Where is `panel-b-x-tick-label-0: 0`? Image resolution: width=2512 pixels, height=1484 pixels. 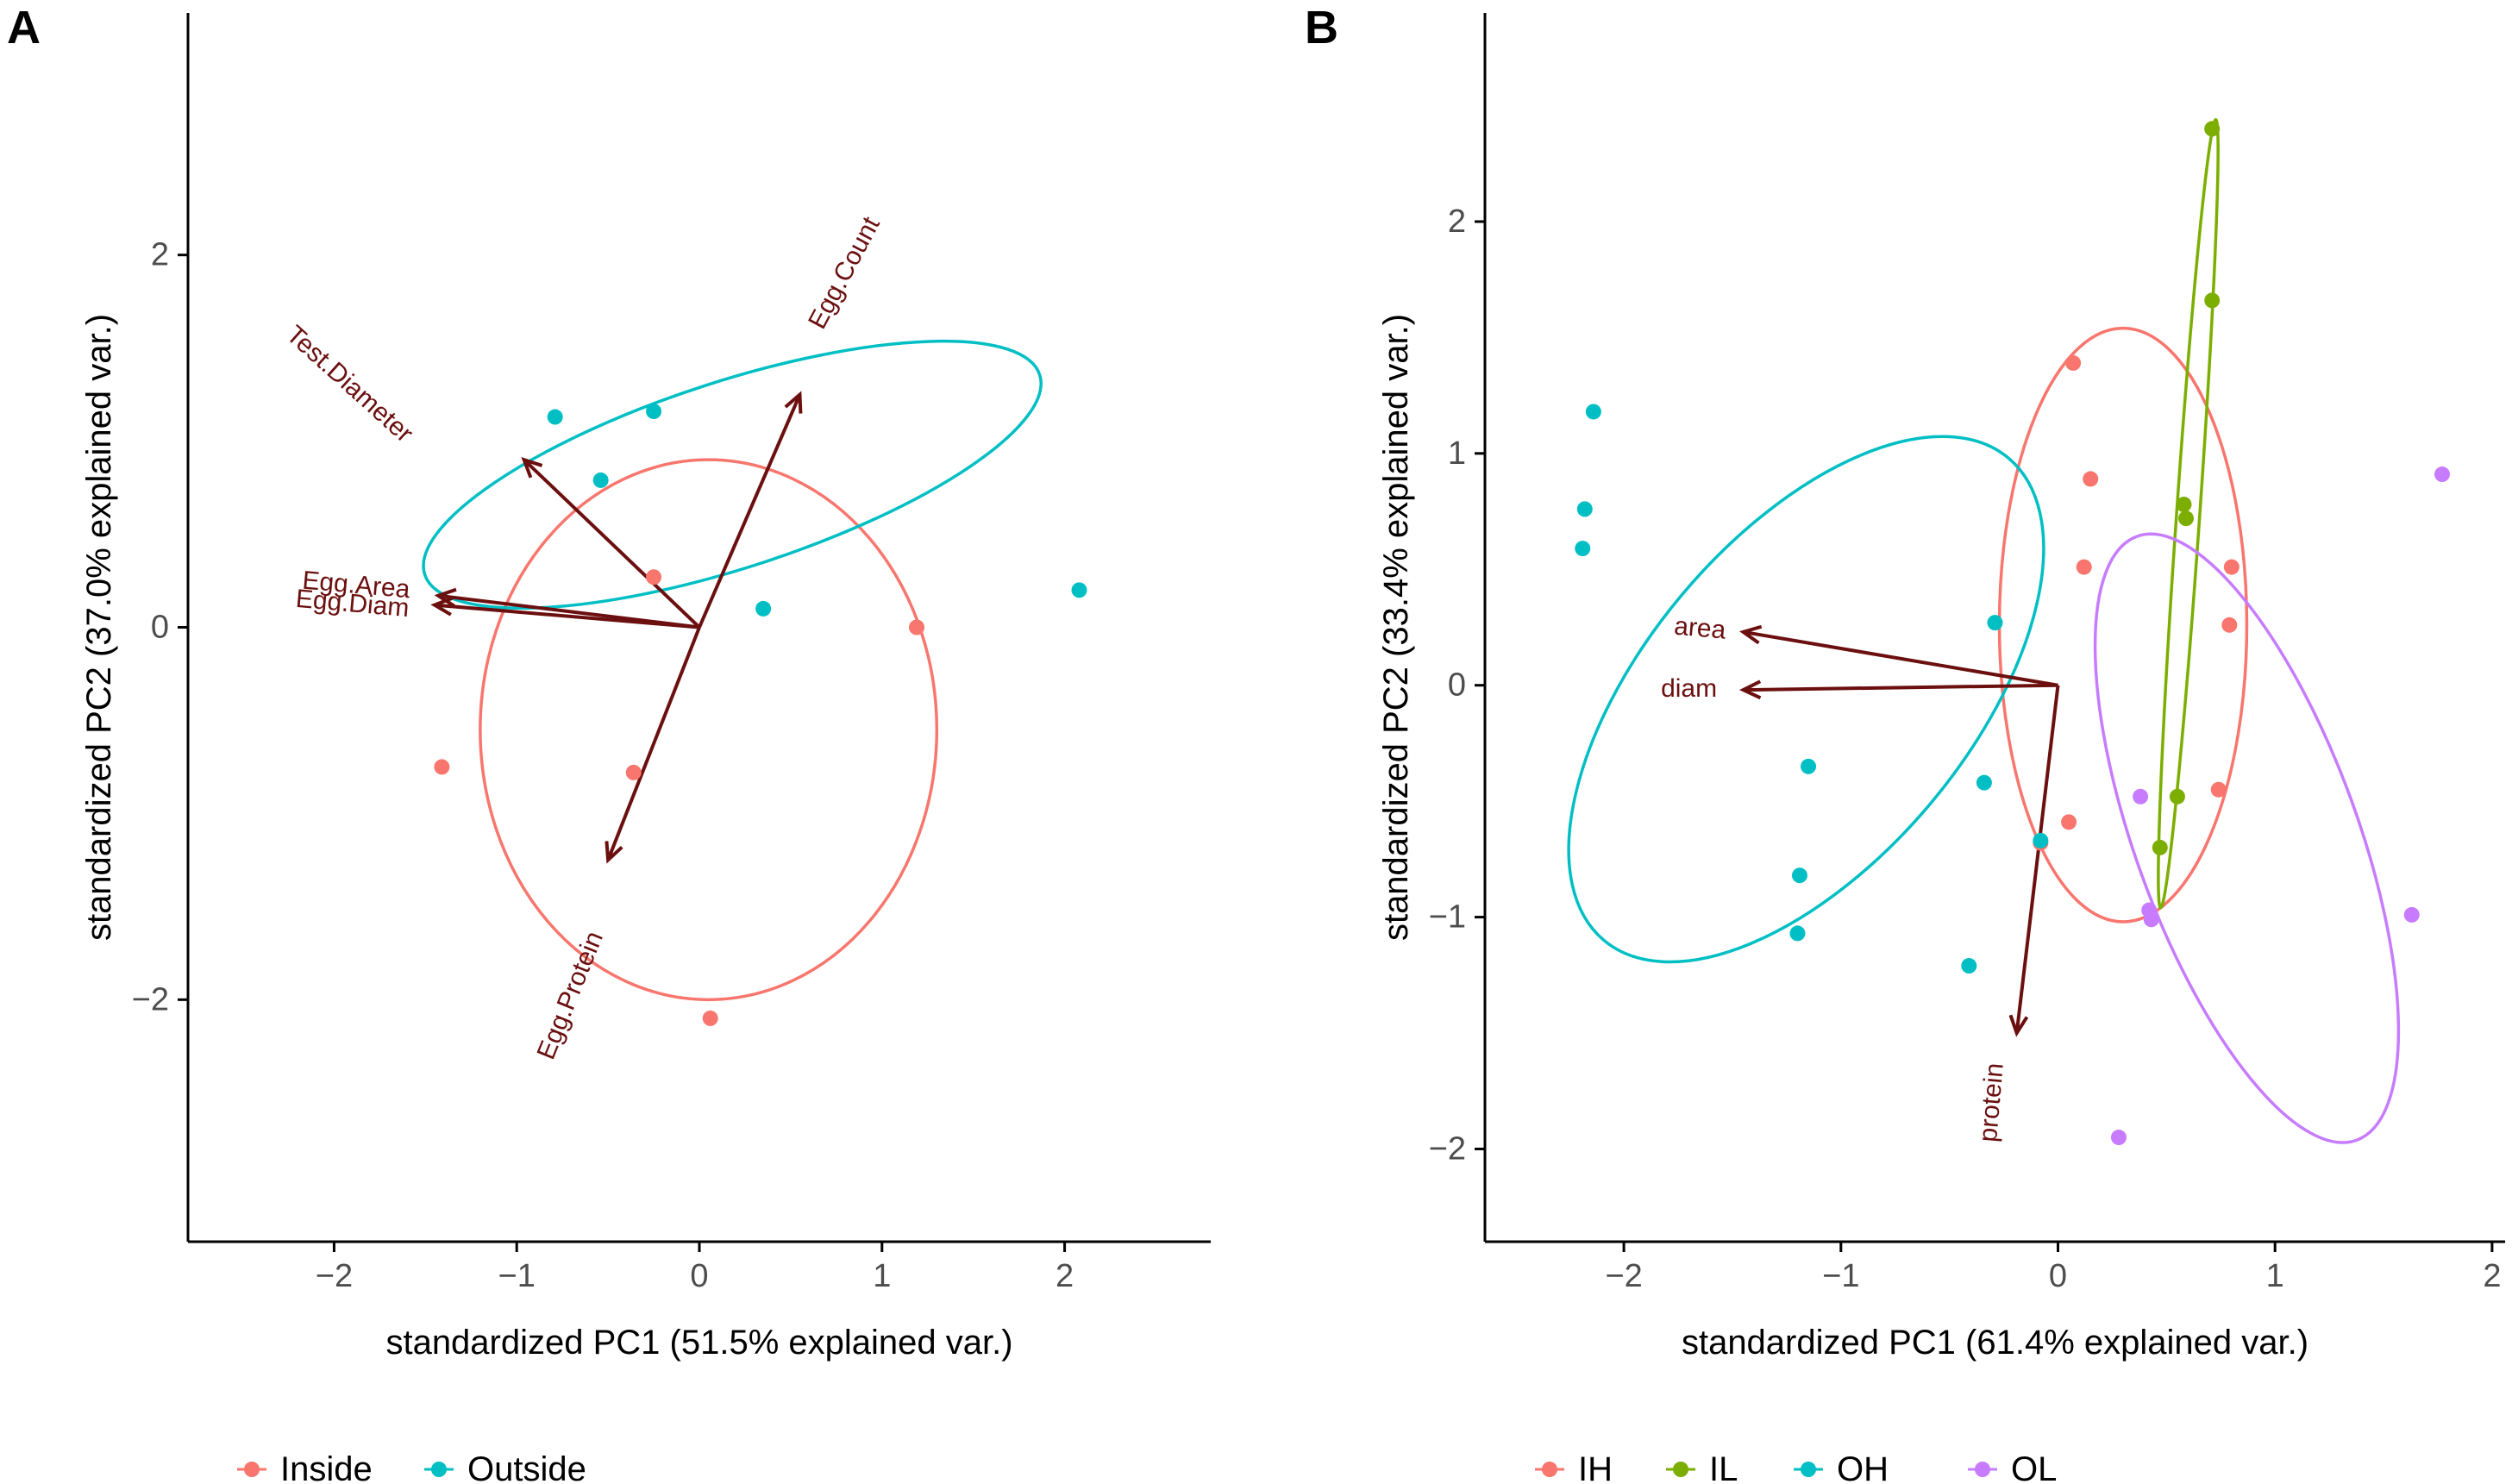
panel-b-x-tick-label-0: 0 is located at coordinates (2058, 1276).